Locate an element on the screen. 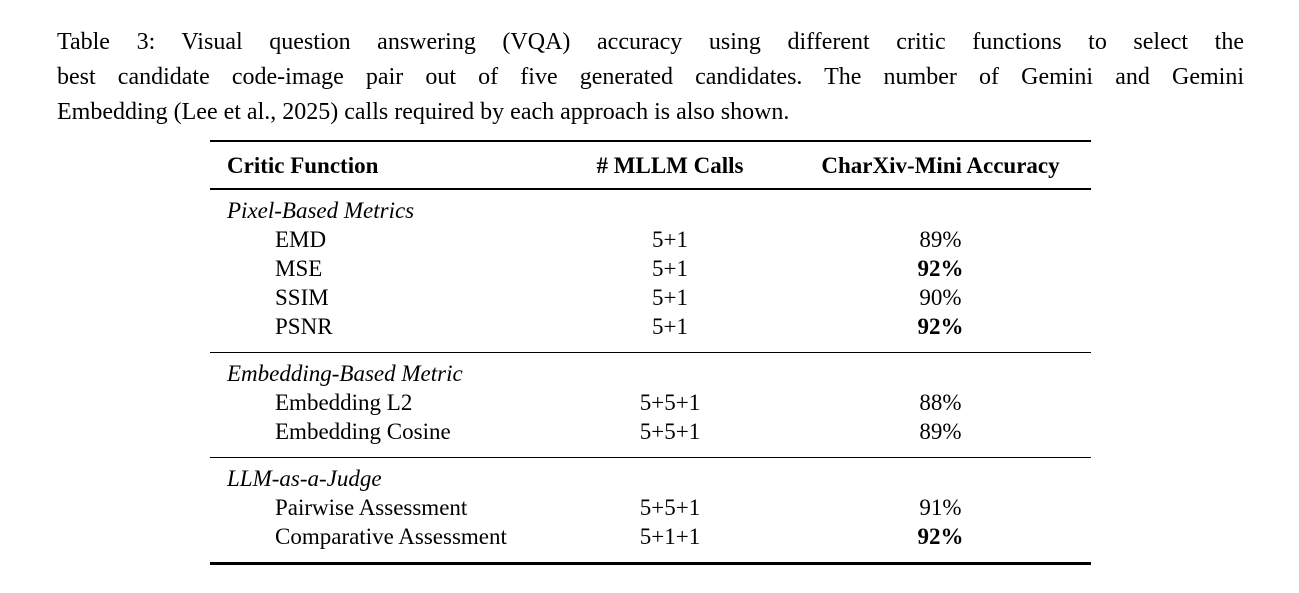  row-label: Embedding L2 is located at coordinates (344, 402).